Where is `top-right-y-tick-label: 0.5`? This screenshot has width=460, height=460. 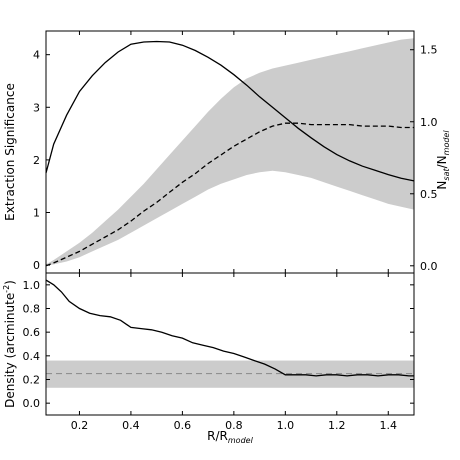 top-right-y-tick-label: 0.5 is located at coordinates (429, 194).